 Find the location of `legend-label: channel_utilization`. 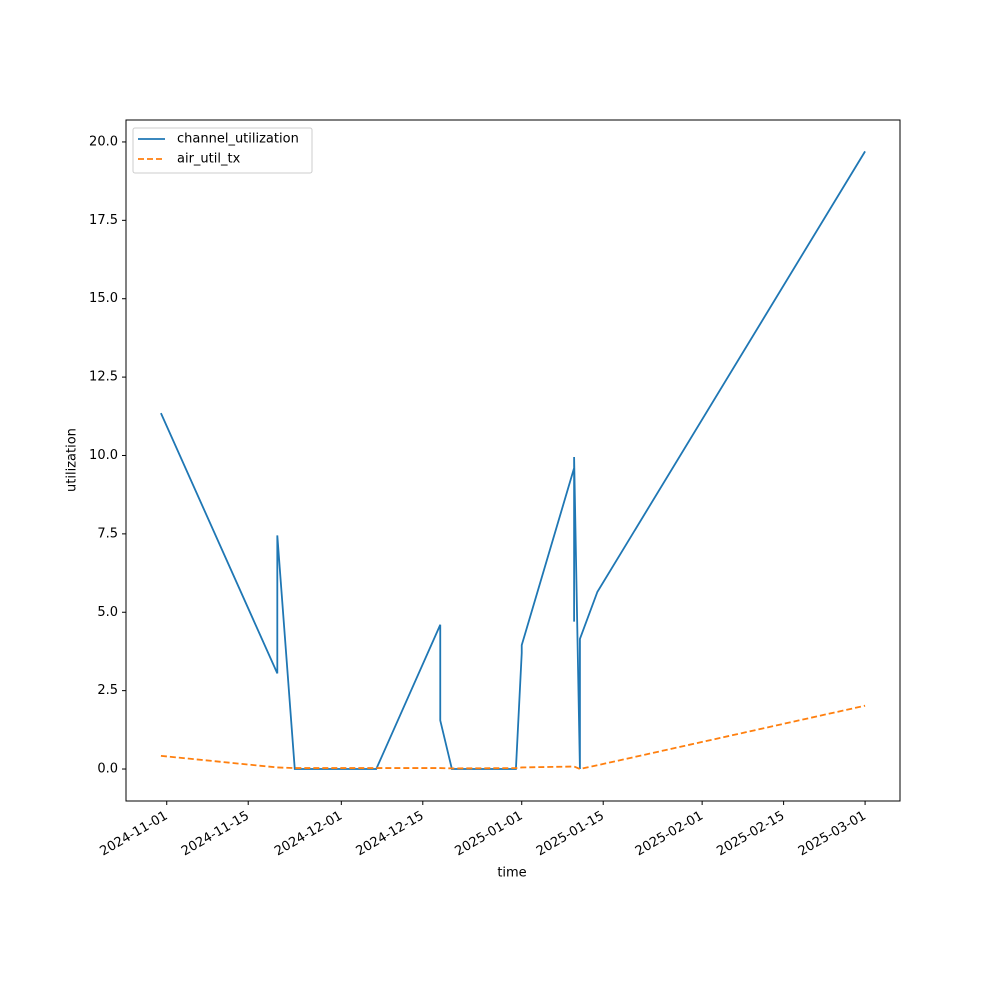

legend-label: channel_utilization is located at coordinates (238, 139).